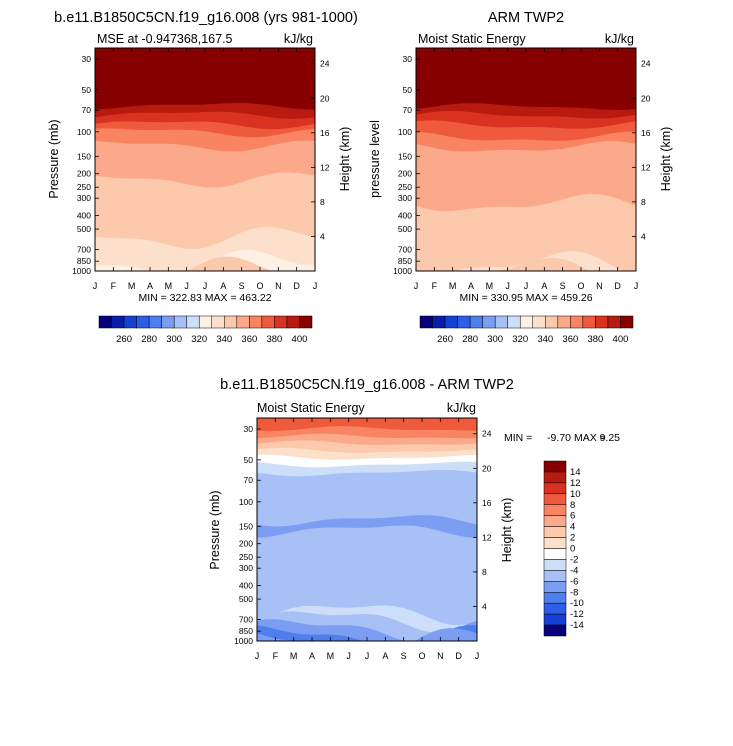 This screenshot has width=733, height=746. I want to click on y-tick-label: 50, so click(408, 90).